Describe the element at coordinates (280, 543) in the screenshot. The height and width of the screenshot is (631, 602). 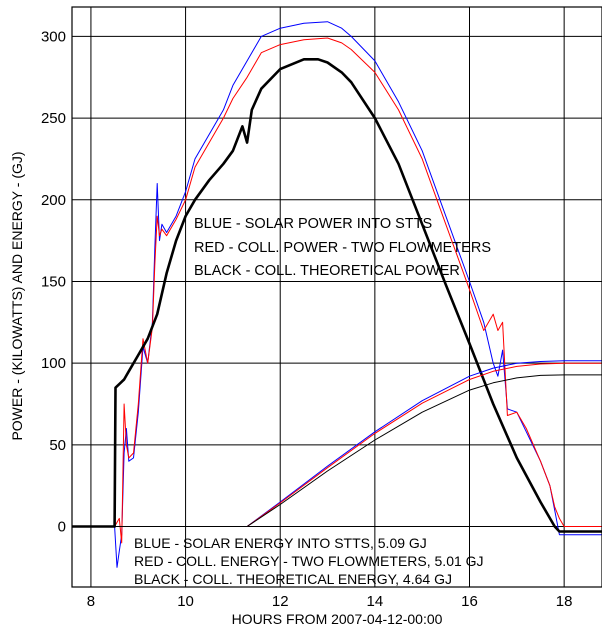
I see `legend-energy-blue: BLUE - SOLAR ENERGY INTO STTS, 5.09 GJ` at that location.